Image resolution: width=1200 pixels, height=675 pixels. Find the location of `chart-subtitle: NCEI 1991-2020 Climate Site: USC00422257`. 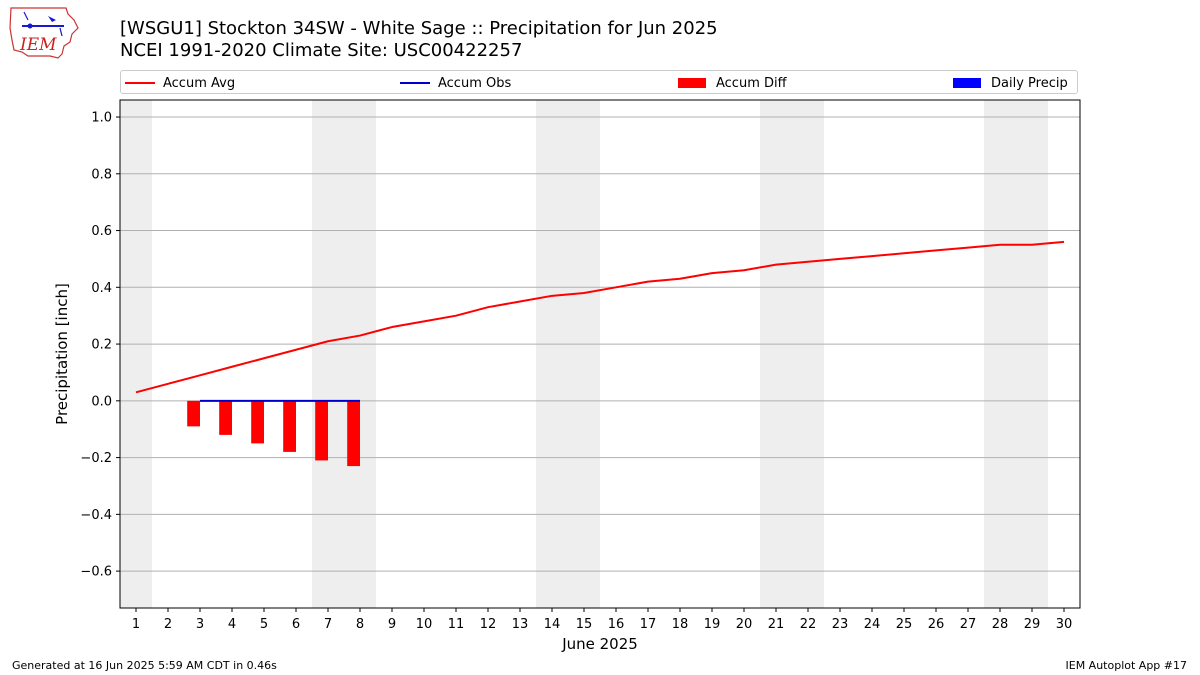

chart-subtitle: NCEI 1991-2020 Climate Site: USC00422257 is located at coordinates (321, 50).